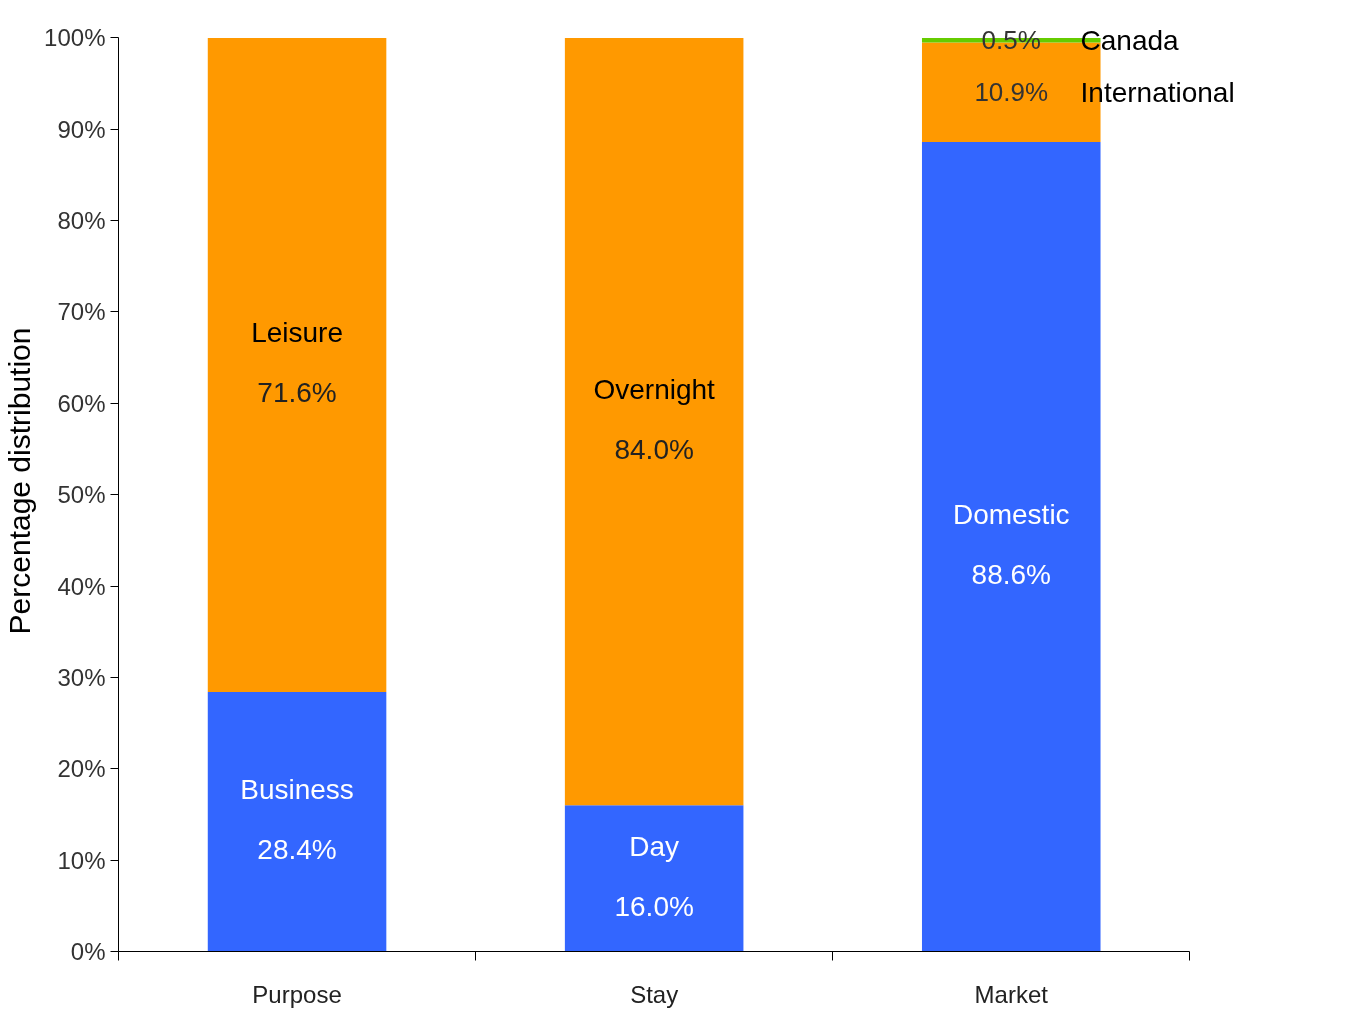  I want to click on annotation: Leisure, so click(297, 333).